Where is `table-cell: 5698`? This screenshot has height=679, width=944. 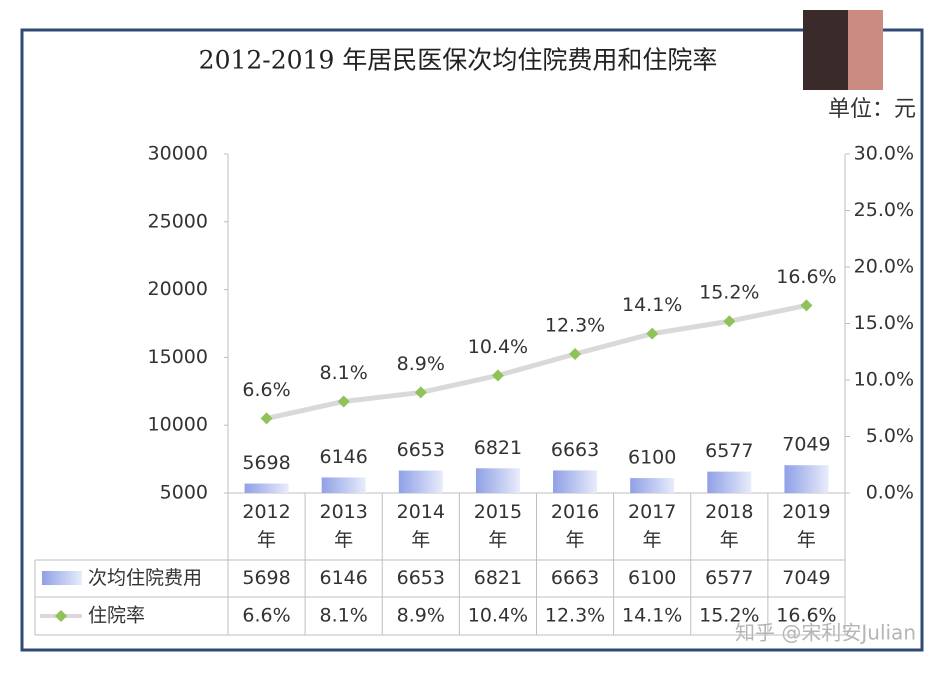
table-cell: 5698 is located at coordinates (266, 578).